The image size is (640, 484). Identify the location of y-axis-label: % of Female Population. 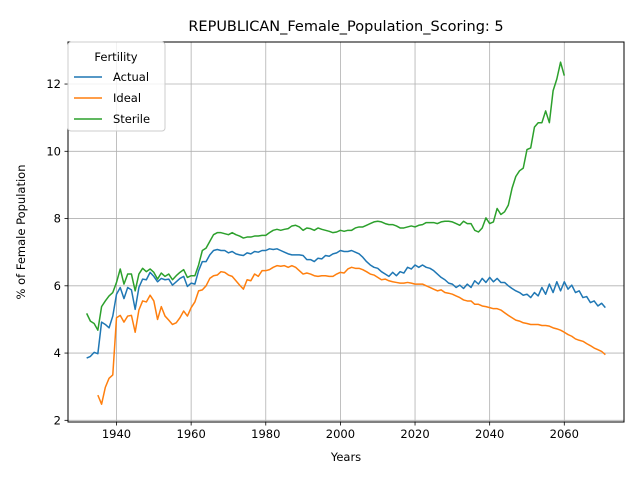
(21, 232).